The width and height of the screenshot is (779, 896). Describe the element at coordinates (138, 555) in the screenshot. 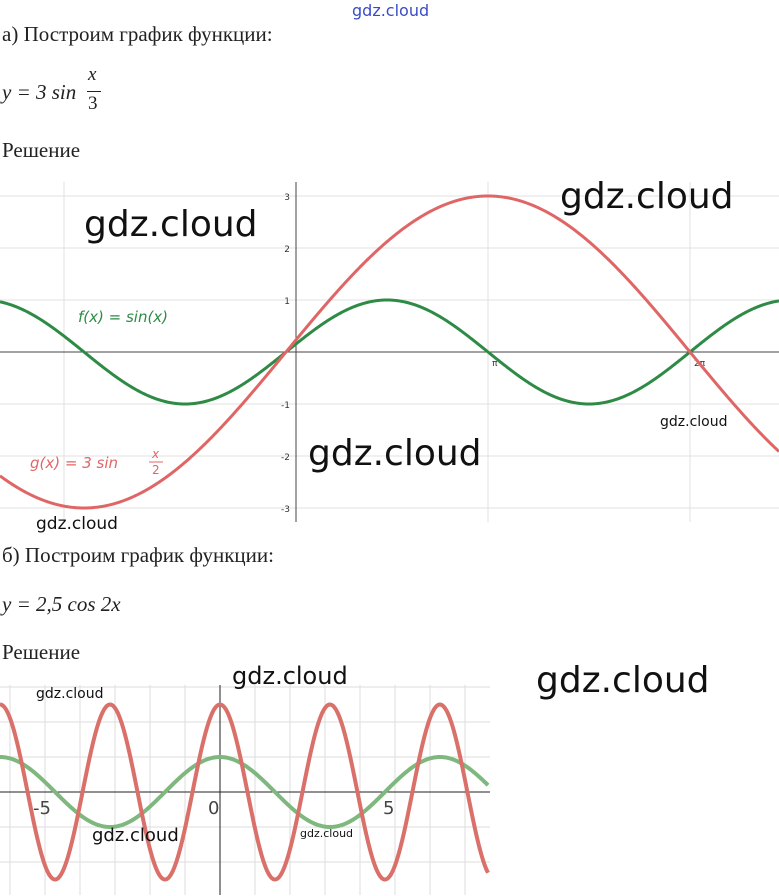

I see `heading: б) Построим график функции:` at that location.